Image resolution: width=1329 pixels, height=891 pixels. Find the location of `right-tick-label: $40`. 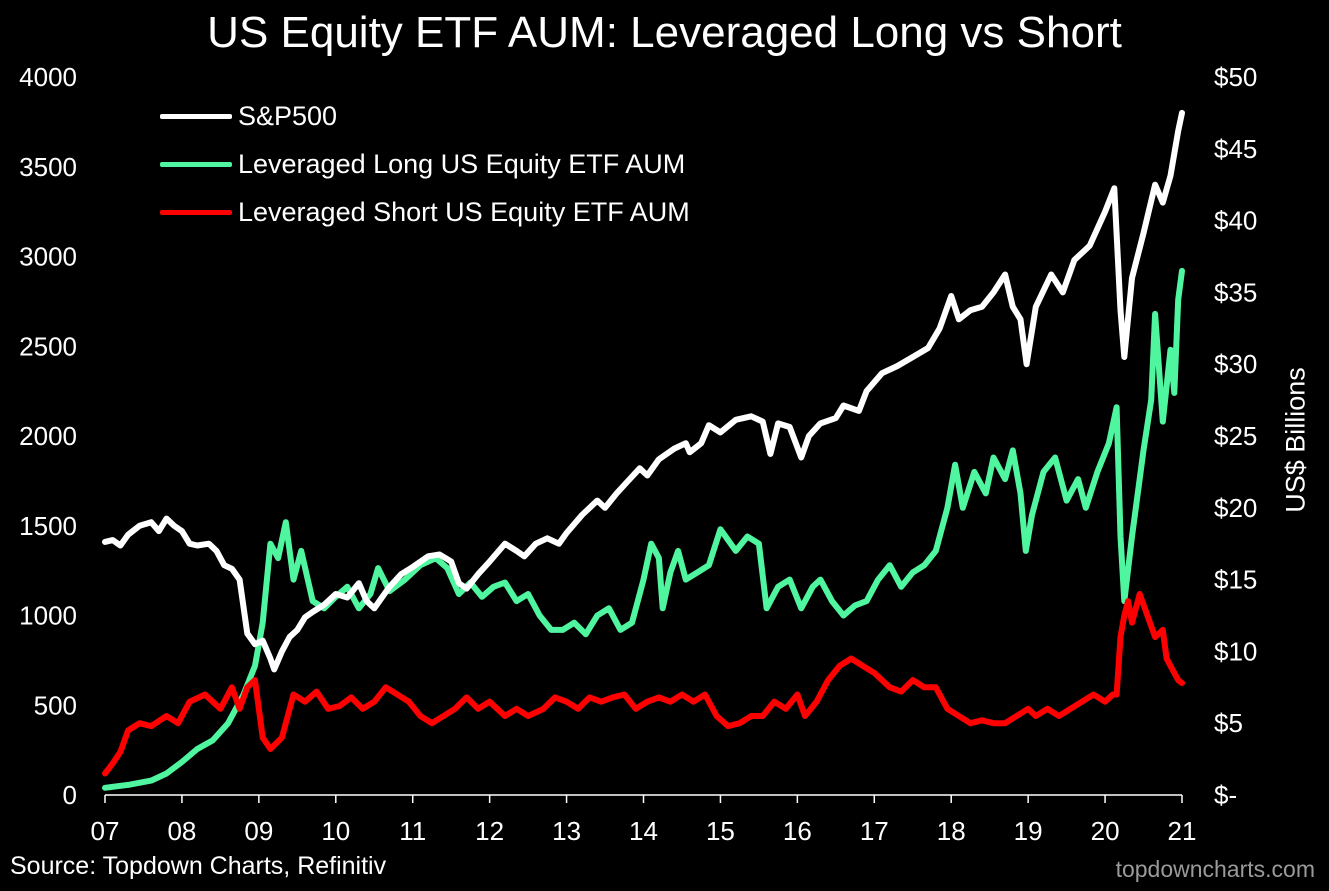

right-tick-label: $40 is located at coordinates (1235, 221).